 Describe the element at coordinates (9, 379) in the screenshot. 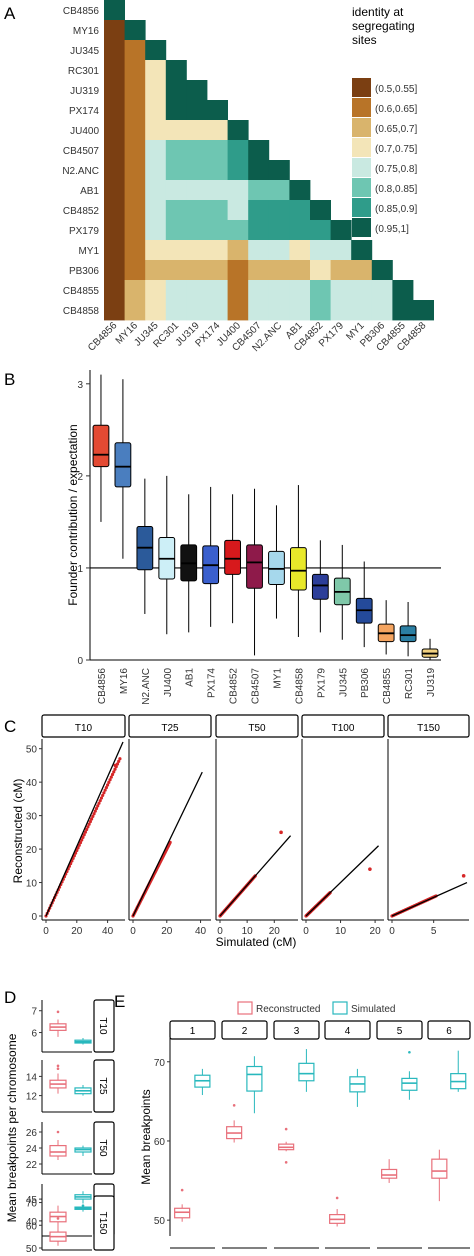

I see `panel-label-b: B` at that location.